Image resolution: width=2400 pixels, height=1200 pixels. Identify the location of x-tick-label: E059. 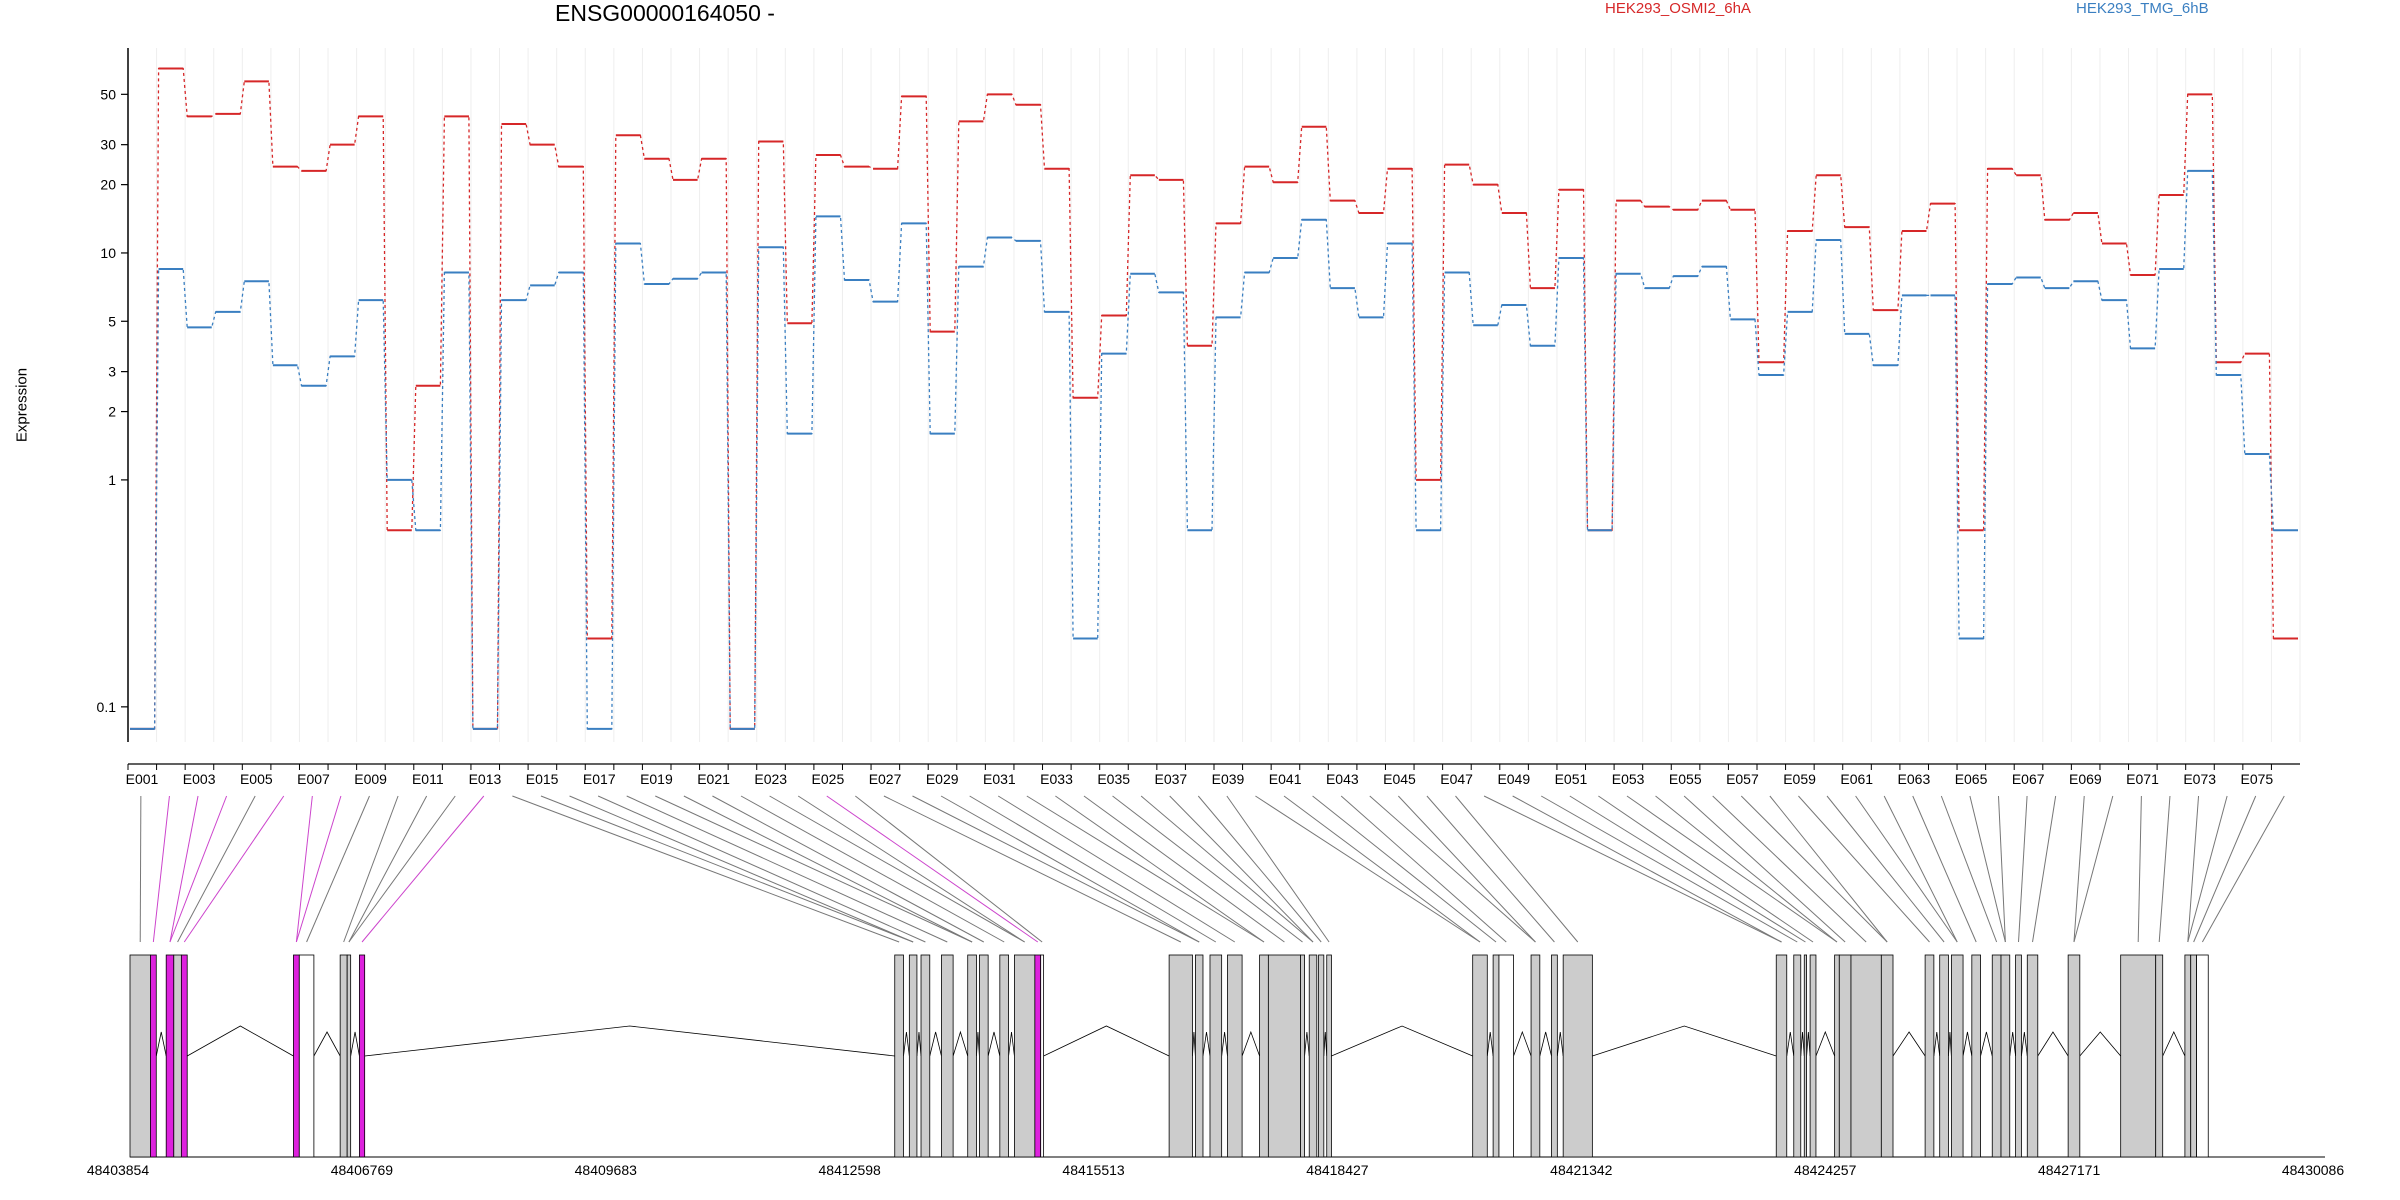
(1799, 779).